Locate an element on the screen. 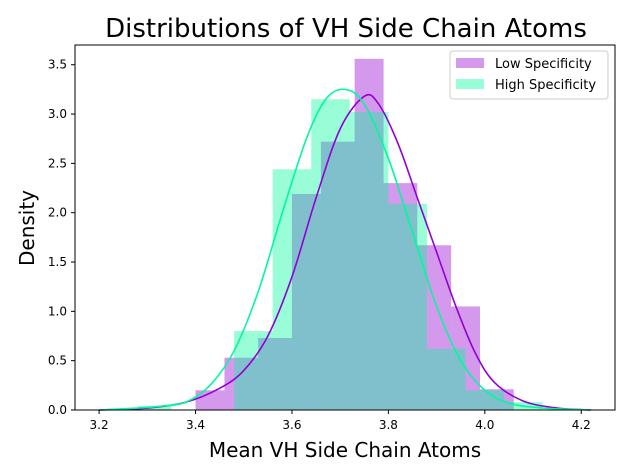 The width and height of the screenshot is (640, 476). legend-box is located at coordinates (529, 75).